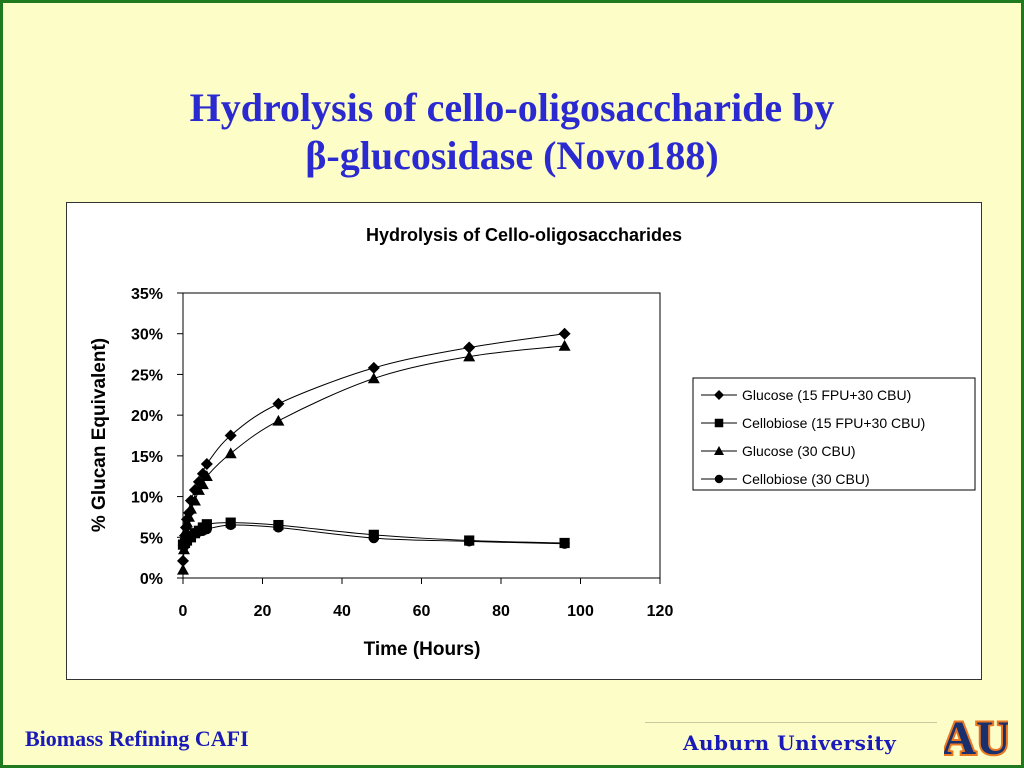 The width and height of the screenshot is (1024, 768). What do you see at coordinates (833, 423) in the screenshot?
I see `legend-label: Cellobiose (15 FPU+30 CBU)` at bounding box center [833, 423].